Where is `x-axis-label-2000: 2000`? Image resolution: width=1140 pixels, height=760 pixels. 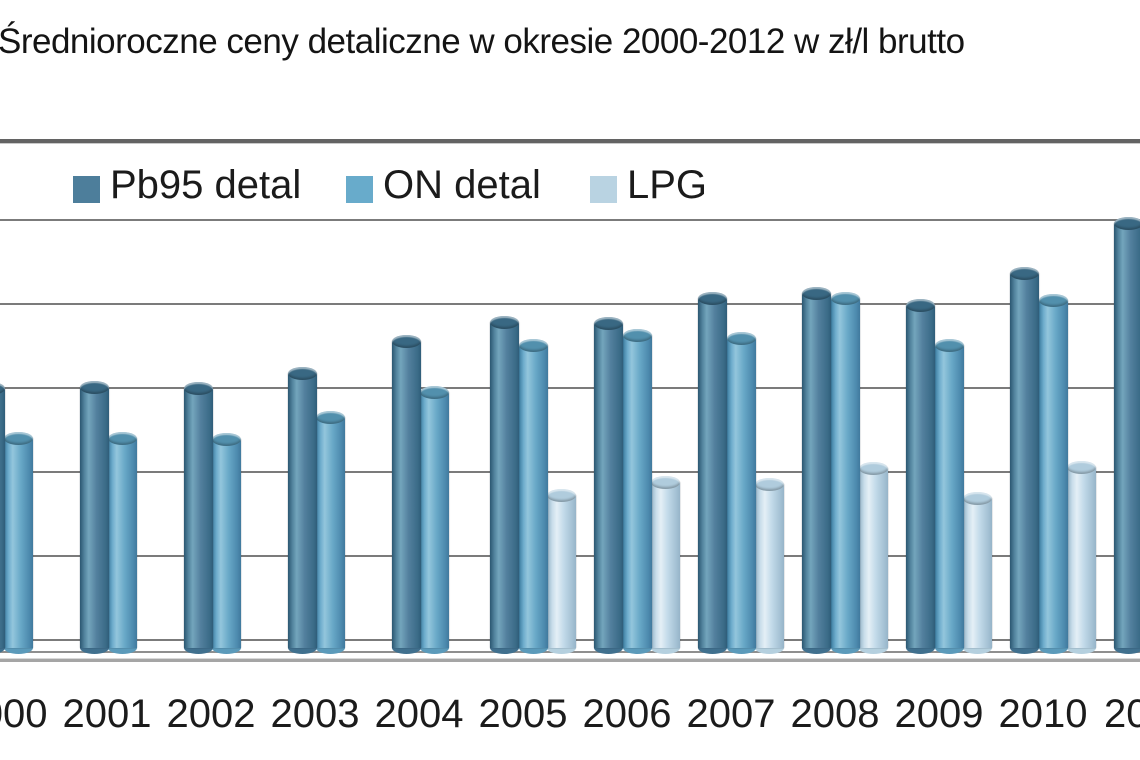
x-axis-label-2000: 2000 is located at coordinates (24, 714).